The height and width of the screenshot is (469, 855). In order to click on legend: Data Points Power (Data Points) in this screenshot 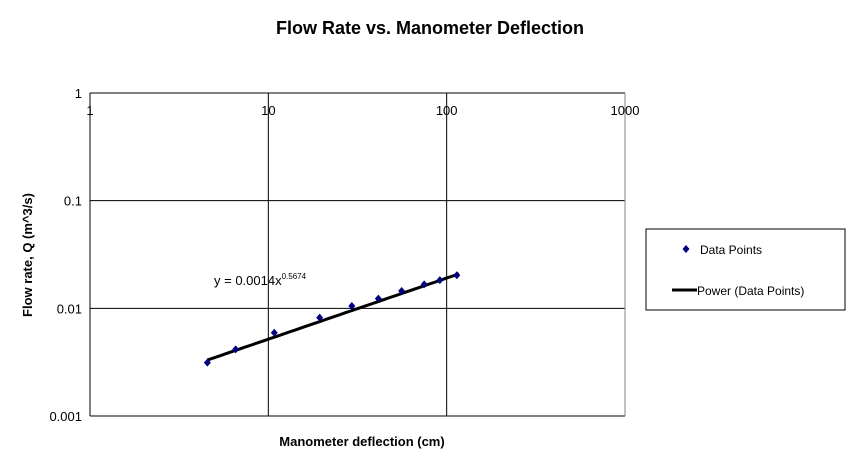, I will do `click(745, 269)`.